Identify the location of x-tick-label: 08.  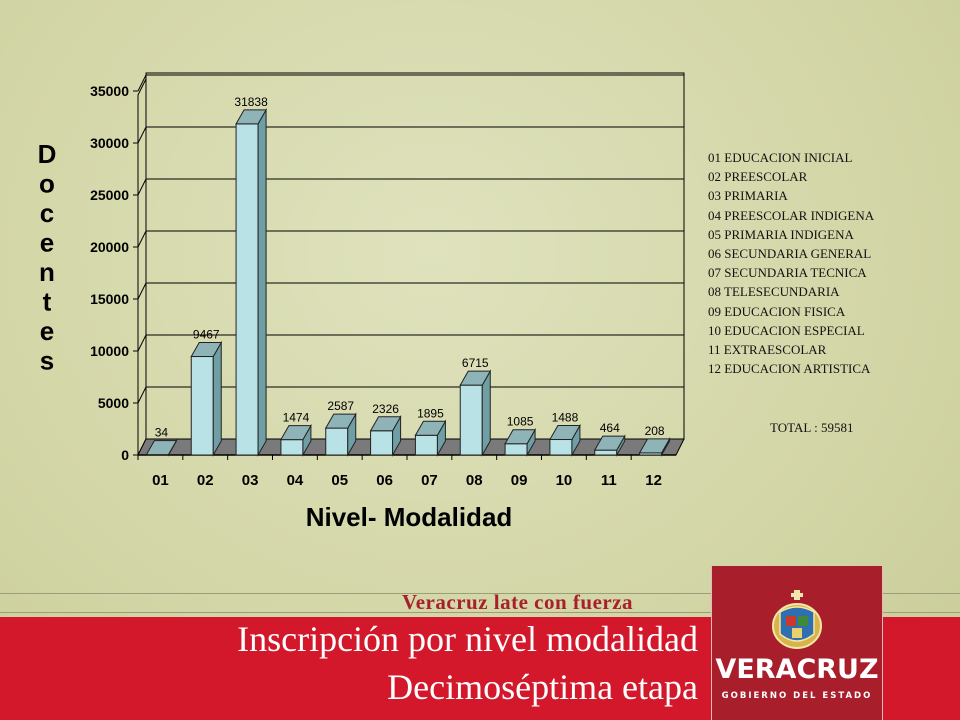
(474, 480).